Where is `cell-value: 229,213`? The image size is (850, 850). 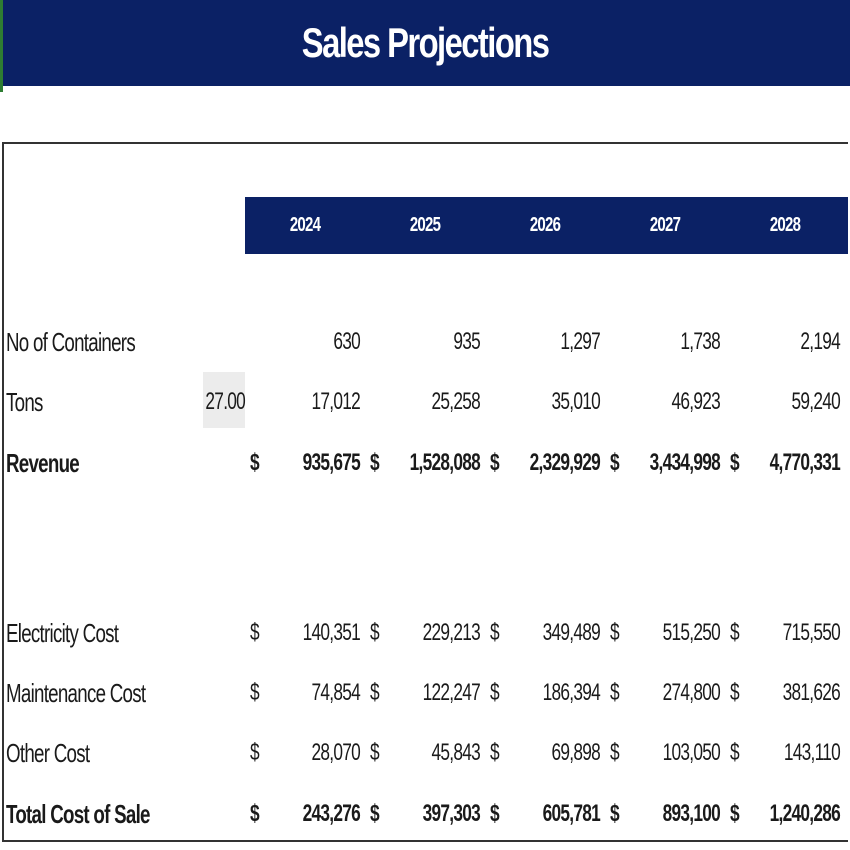 cell-value: 229,213 is located at coordinates (451, 632).